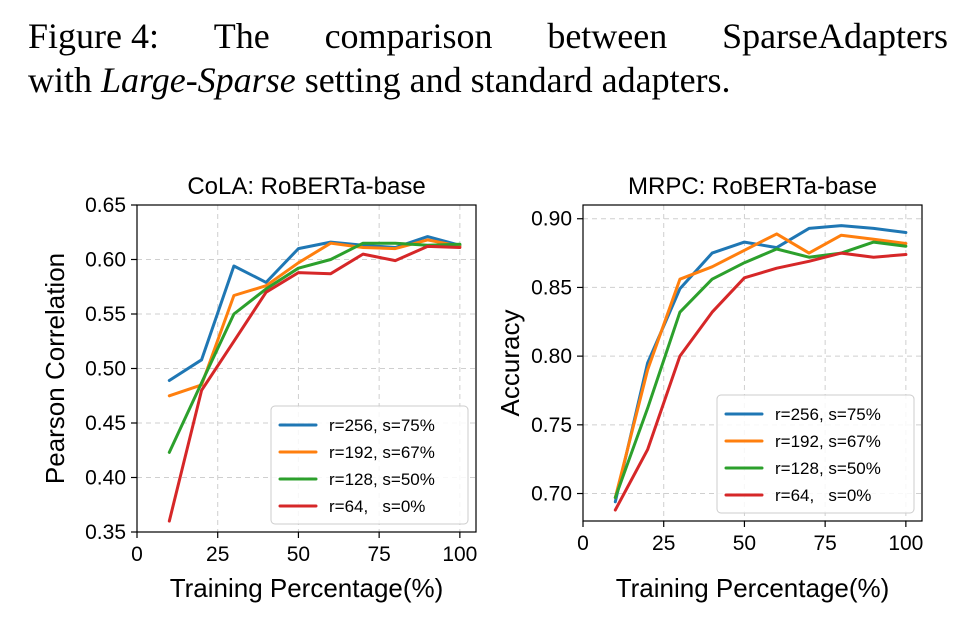 Image resolution: width=967 pixels, height=644 pixels. Describe the element at coordinates (607, 36) in the screenshot. I see `caption-word: between` at that location.